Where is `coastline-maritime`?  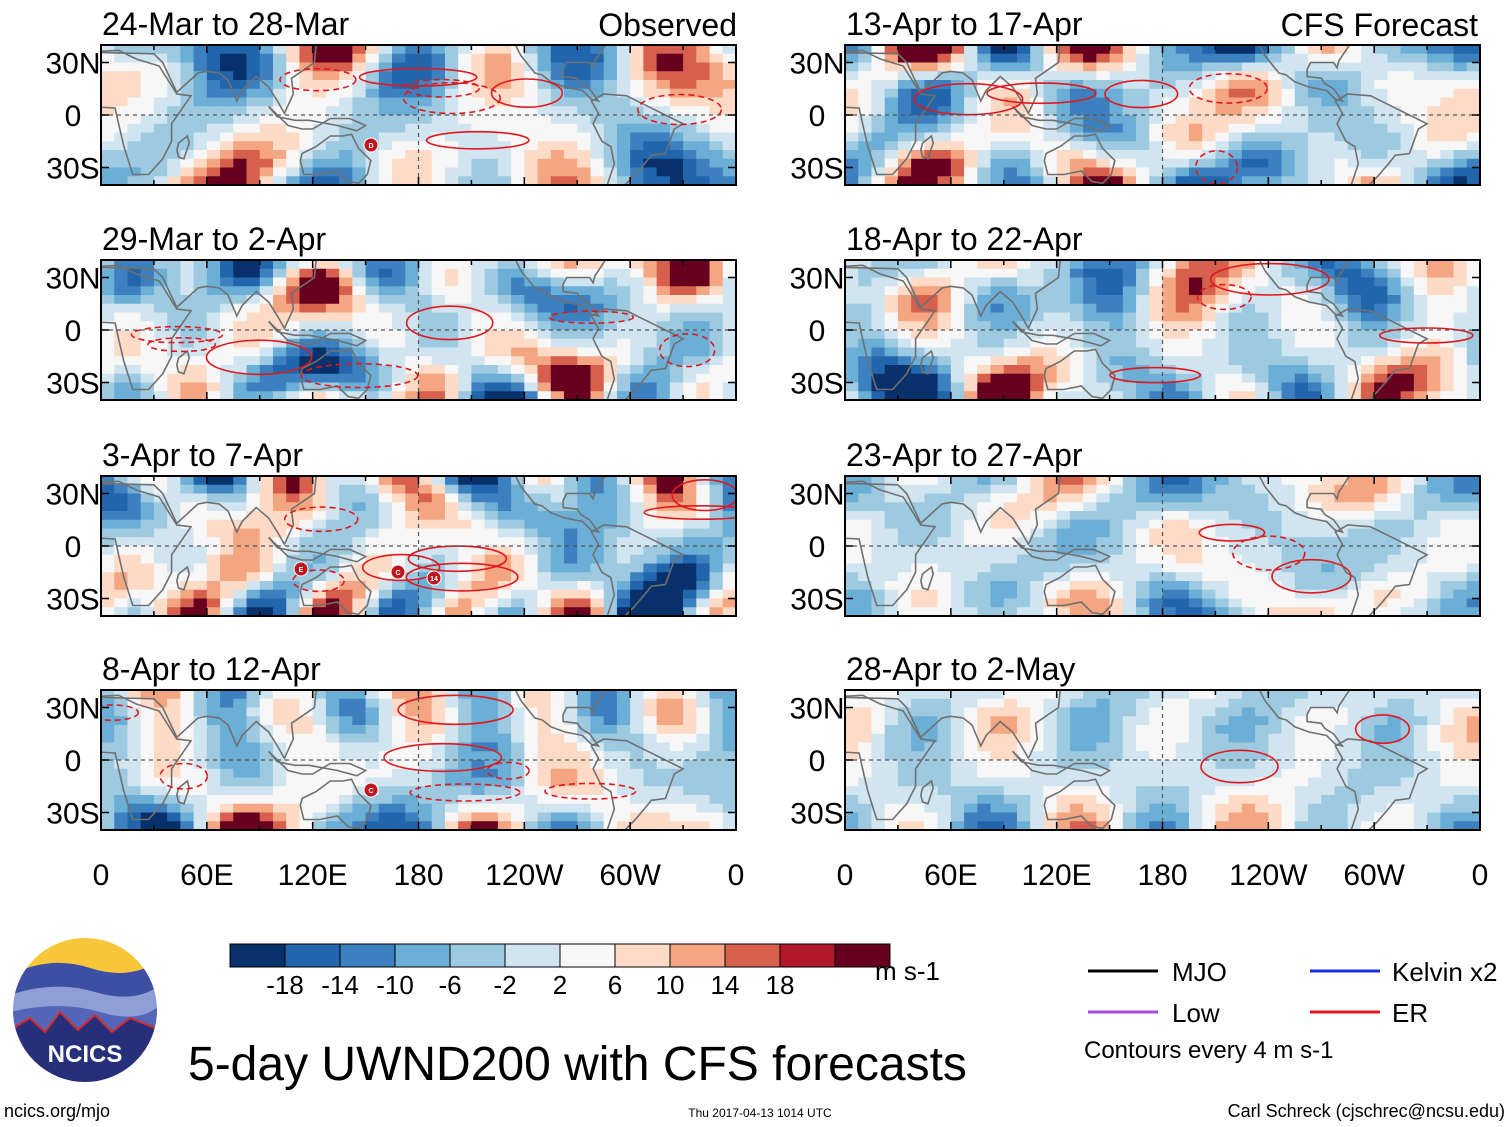
coastline-maritime is located at coordinates (317, 763).